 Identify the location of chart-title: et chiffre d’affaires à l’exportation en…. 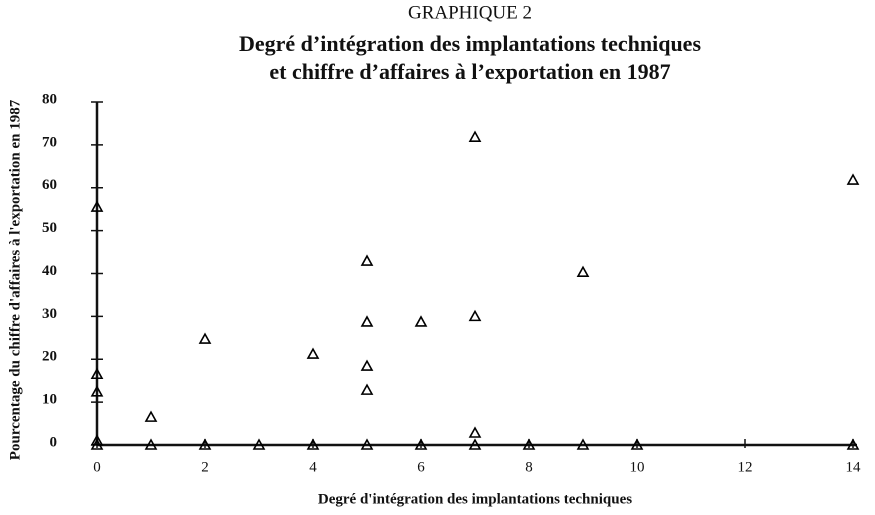
(469, 71).